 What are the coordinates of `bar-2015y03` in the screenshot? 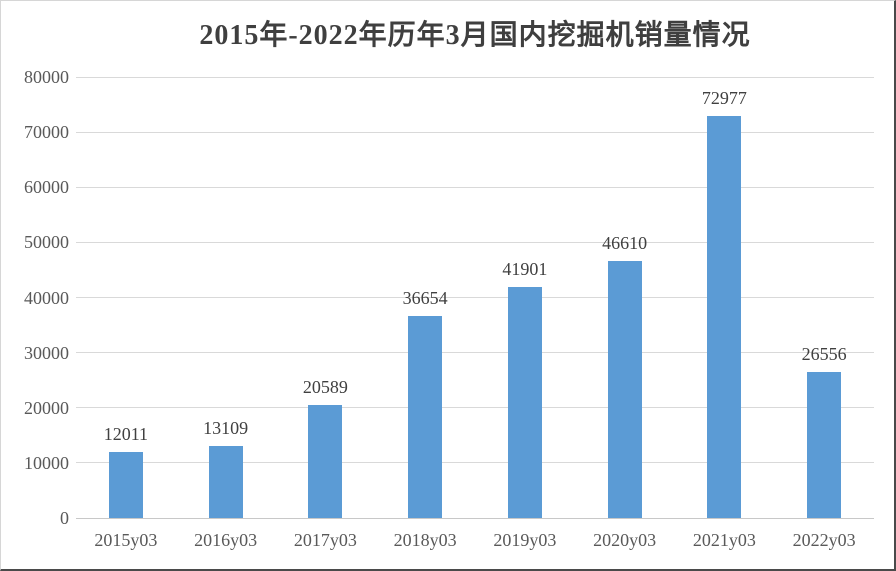 It's located at (125, 484).